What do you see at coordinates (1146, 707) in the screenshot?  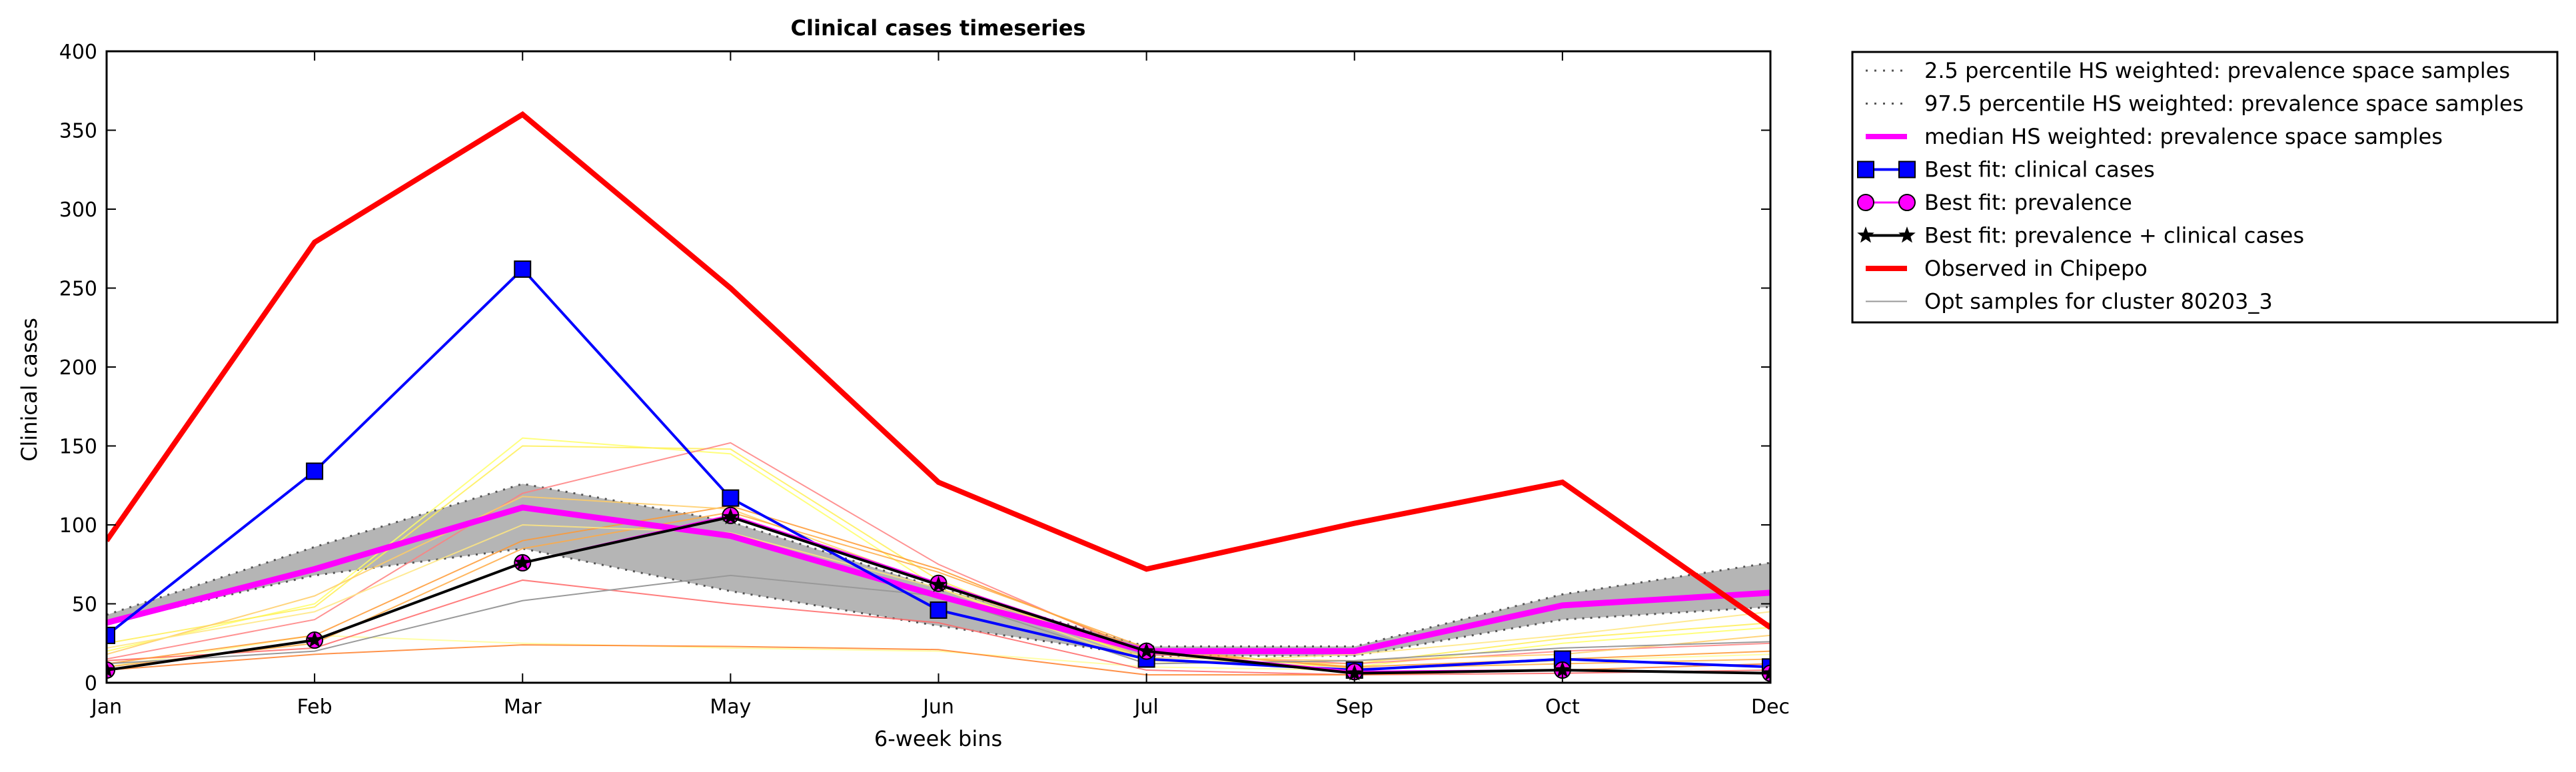 I see `x-tick-label-5: Jul` at bounding box center [1146, 707].